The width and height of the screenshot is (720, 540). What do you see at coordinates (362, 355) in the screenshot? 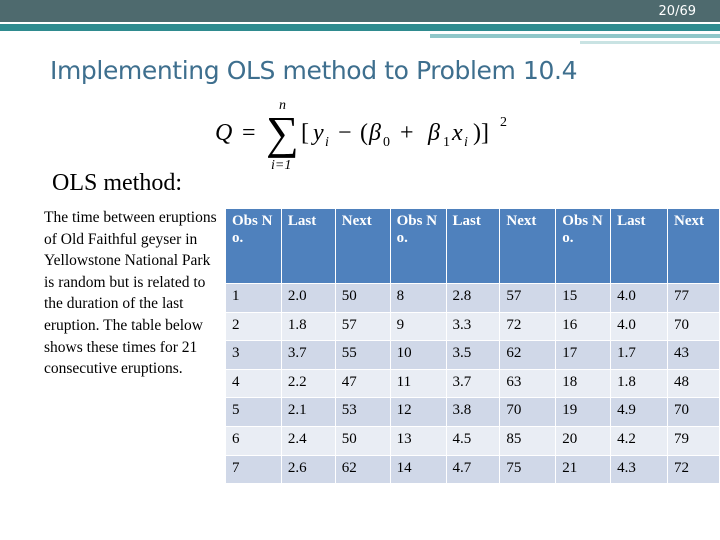
I see `table-cell: 55` at bounding box center [362, 355].